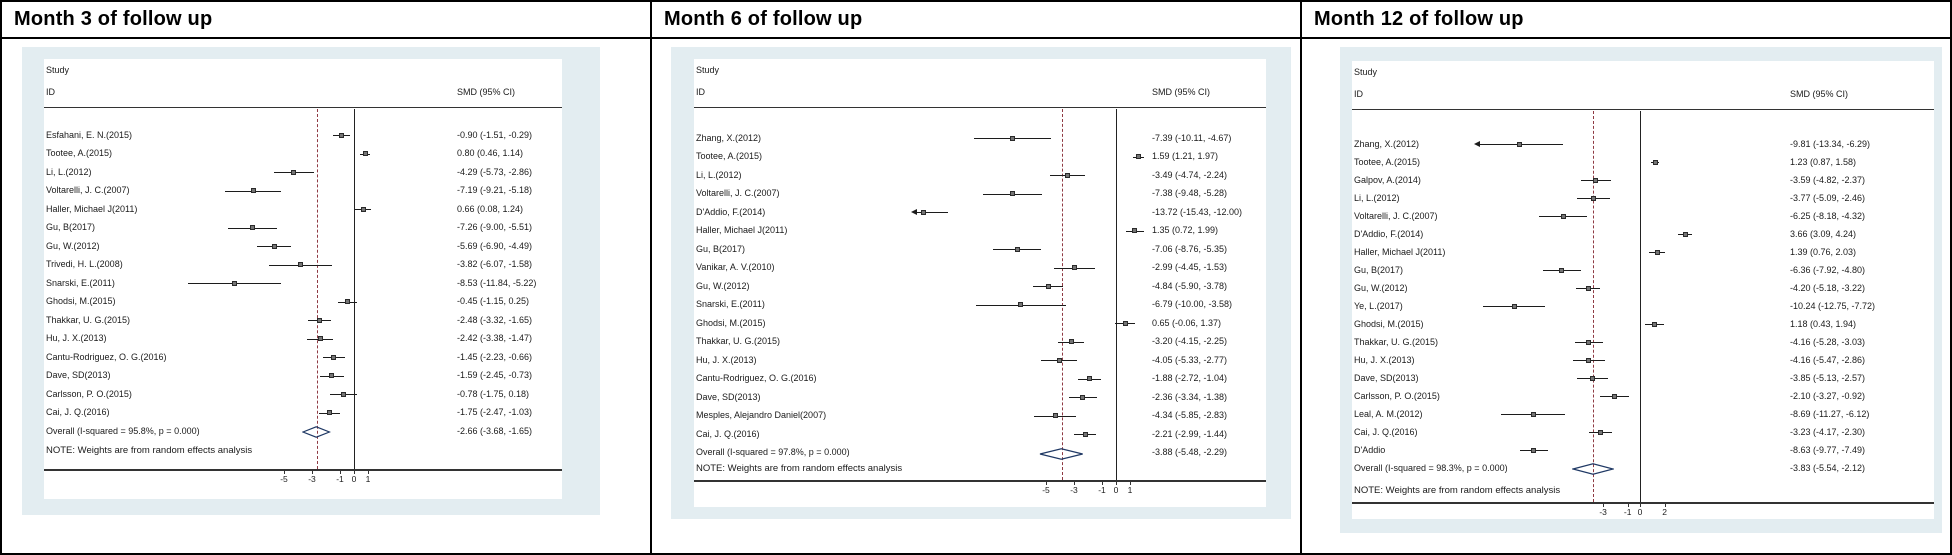  Describe the element at coordinates (1389, 323) in the screenshot. I see `study-id-label: Ghodsi, M.(2015)` at that location.